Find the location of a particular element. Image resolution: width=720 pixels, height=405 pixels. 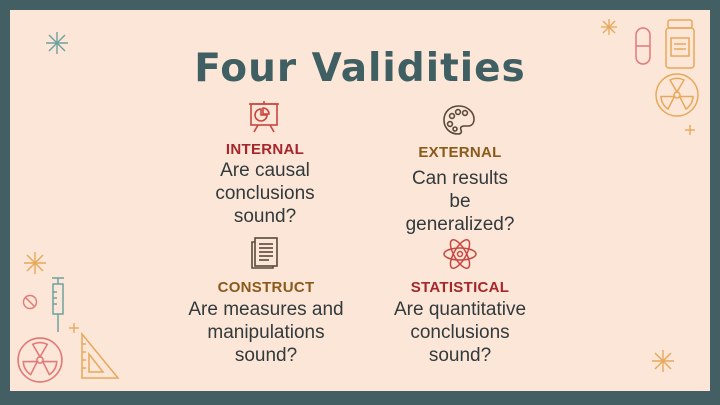

syringe-icon is located at coordinates (58, 304).